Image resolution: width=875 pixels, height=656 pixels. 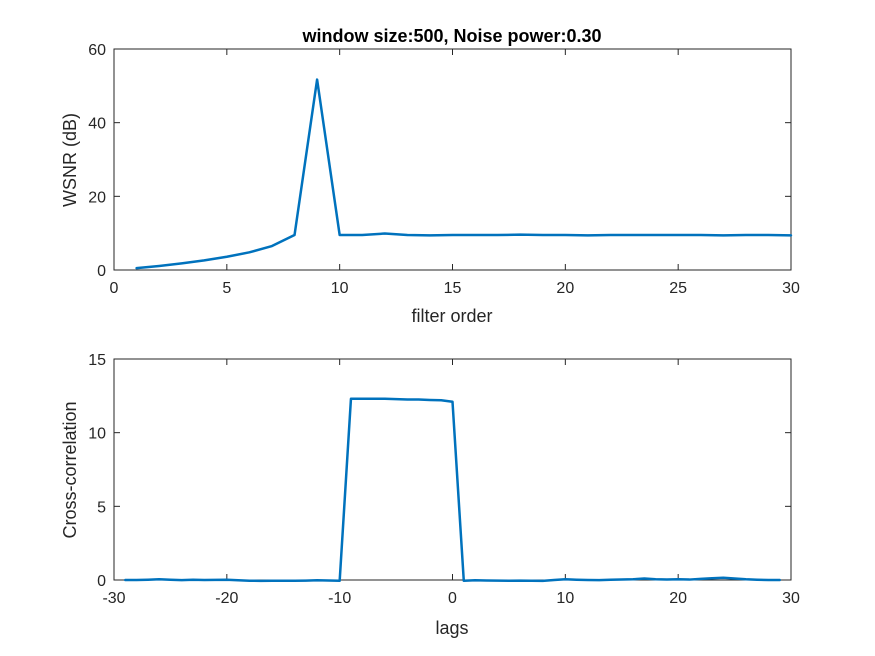 I want to click on wsnr-plot-x-tick-label: 20, so click(x=565, y=288).